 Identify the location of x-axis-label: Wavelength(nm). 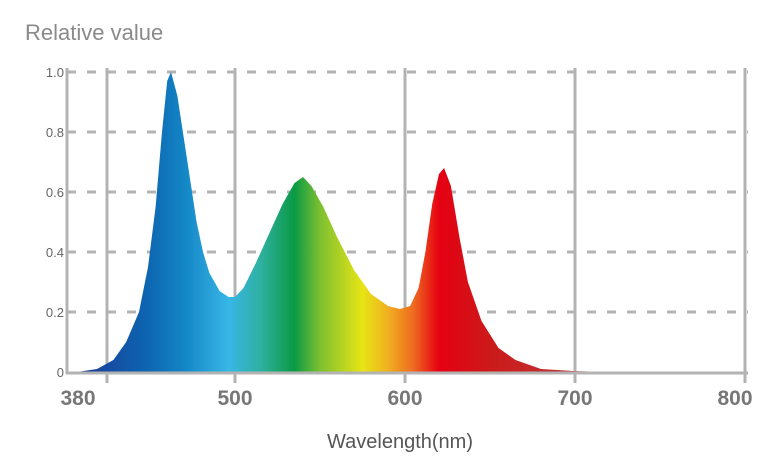
(400, 442).